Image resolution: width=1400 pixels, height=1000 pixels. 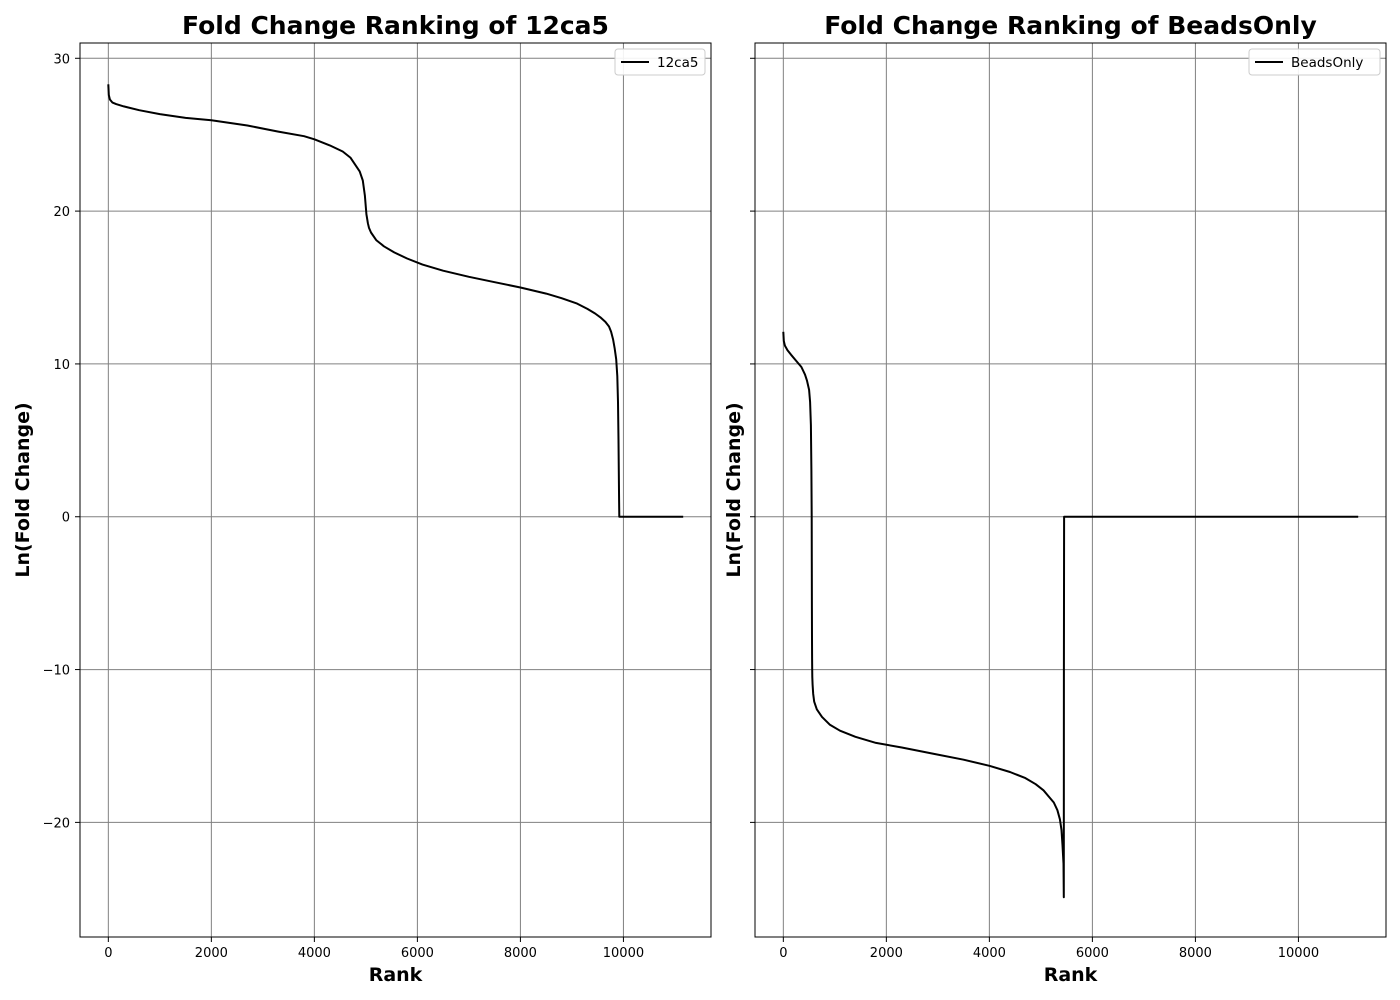 I want to click on chart-title: Fold Change Ranking of BeadsOnly, so click(x=1070, y=25).